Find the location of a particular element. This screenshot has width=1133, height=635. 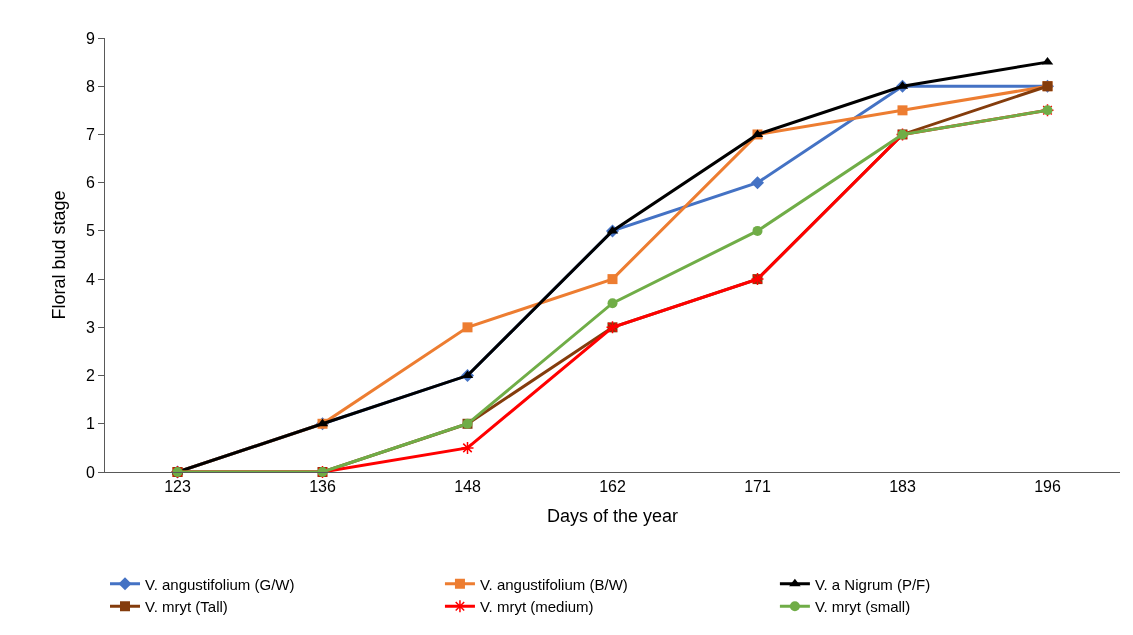

y-tick-label: 4 is located at coordinates (90, 279).